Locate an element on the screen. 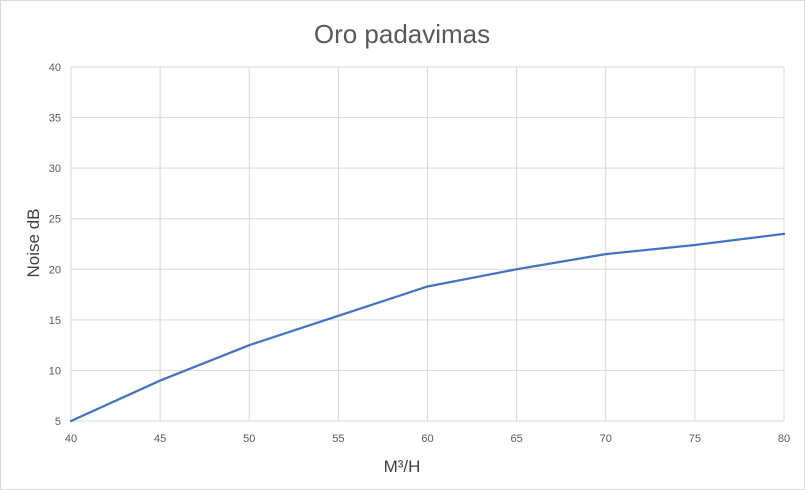  x-tick-label: 45 is located at coordinates (160, 439).